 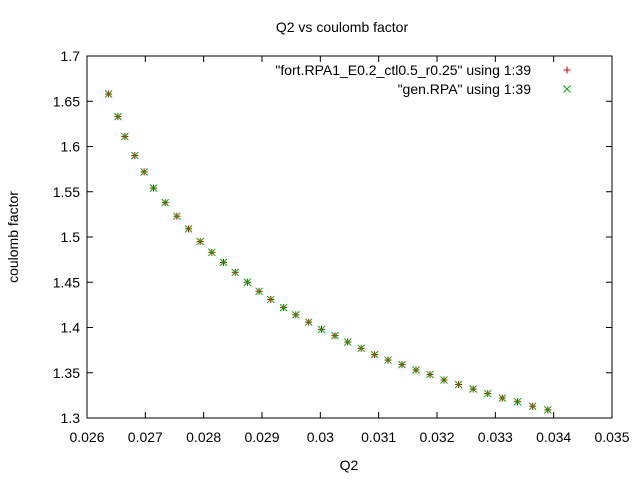 What do you see at coordinates (66, 101) in the screenshot?
I see `y-tick-label: 1.65` at bounding box center [66, 101].